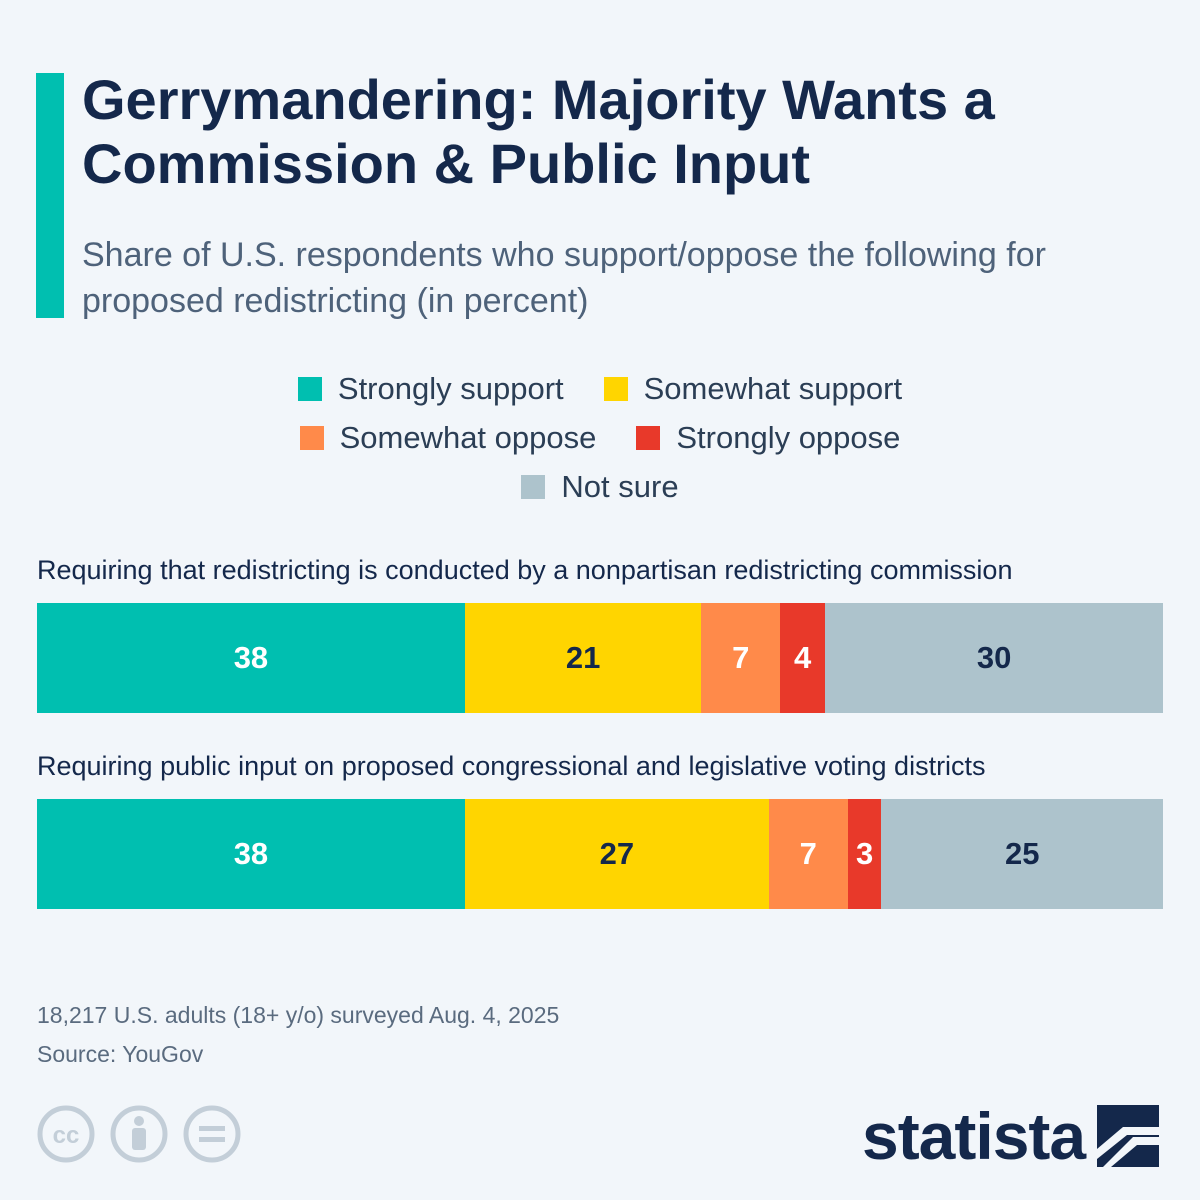  I want to click on svg-text: cc, so click(66, 1135).